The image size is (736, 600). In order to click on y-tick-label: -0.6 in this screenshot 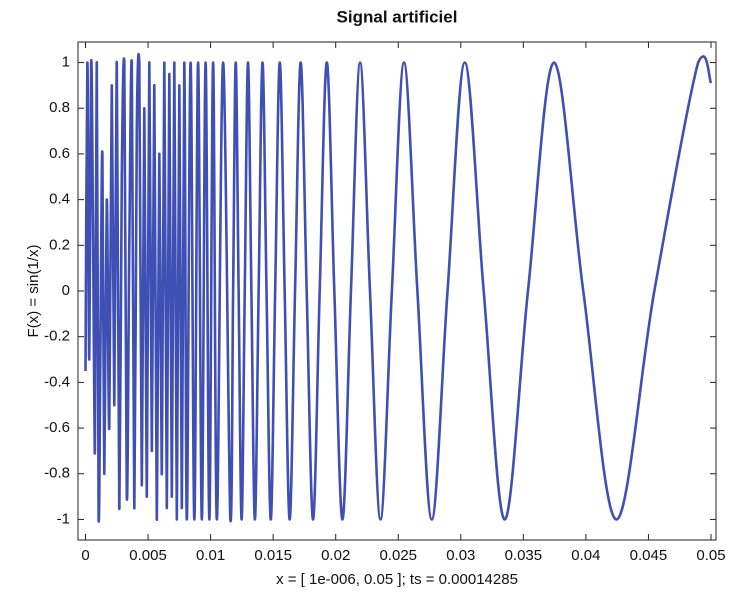, I will do `click(57, 427)`.